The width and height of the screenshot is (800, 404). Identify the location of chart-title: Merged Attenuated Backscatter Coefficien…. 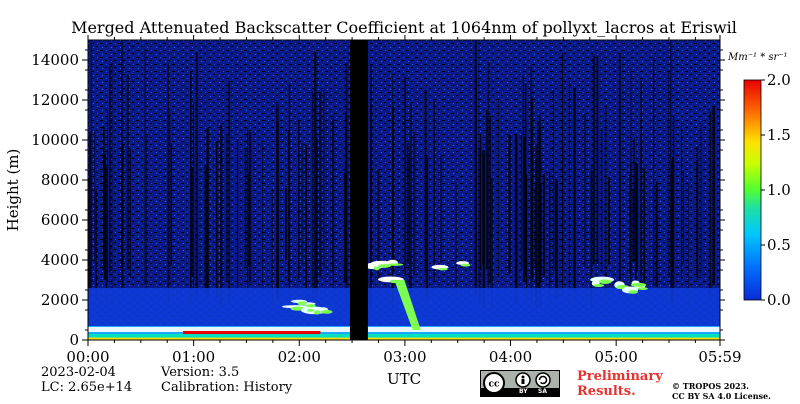
(404, 27).